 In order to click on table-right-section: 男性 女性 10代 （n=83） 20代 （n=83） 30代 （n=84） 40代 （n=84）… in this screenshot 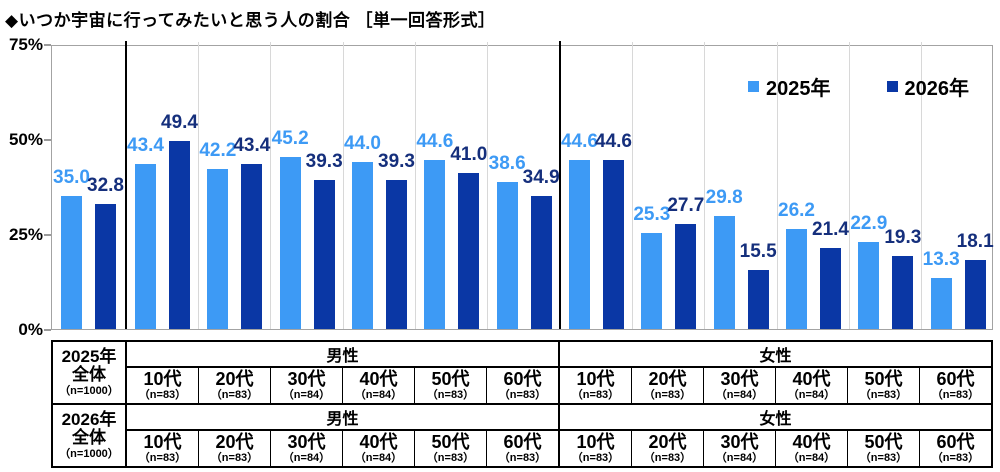, I will do `click(559, 372)`.